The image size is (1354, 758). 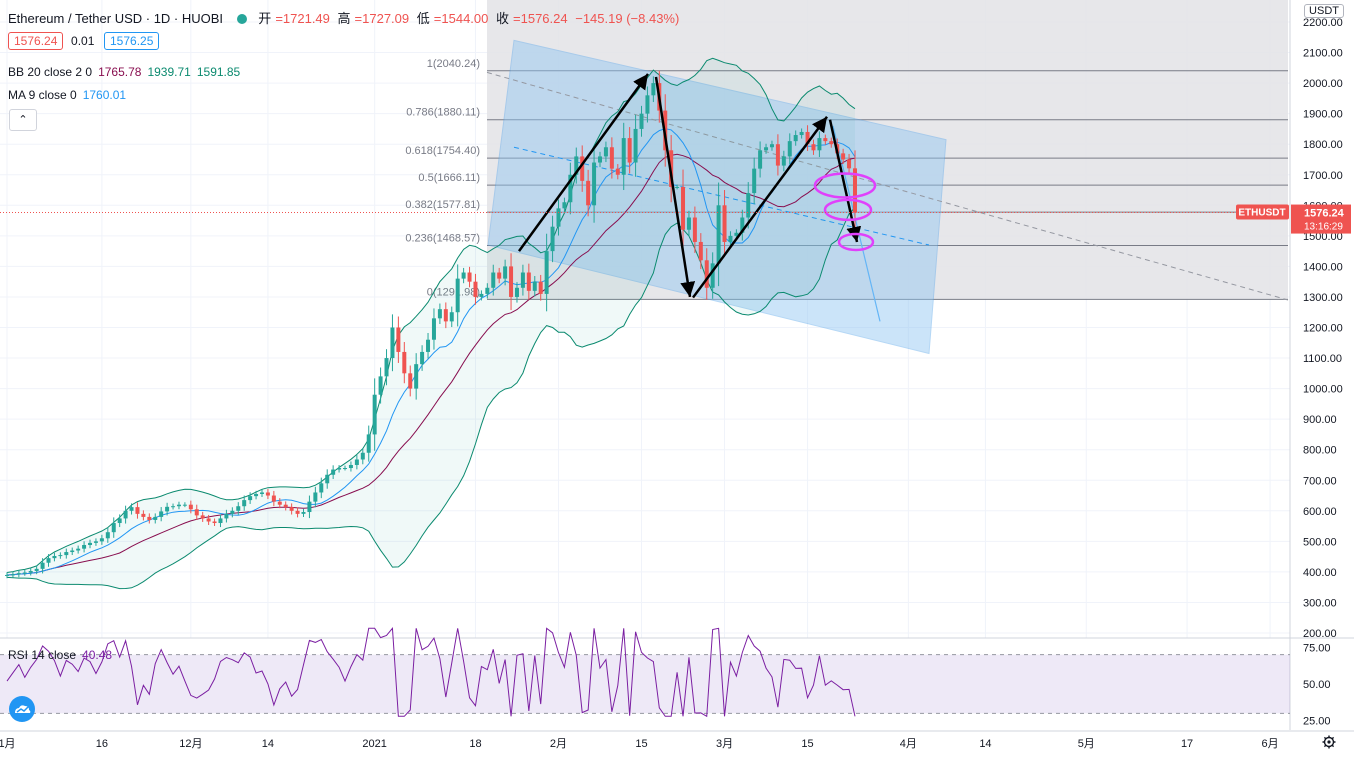 What do you see at coordinates (453, 292) in the screenshot?
I see `fib-level-label: 0(1291.98)` at bounding box center [453, 292].